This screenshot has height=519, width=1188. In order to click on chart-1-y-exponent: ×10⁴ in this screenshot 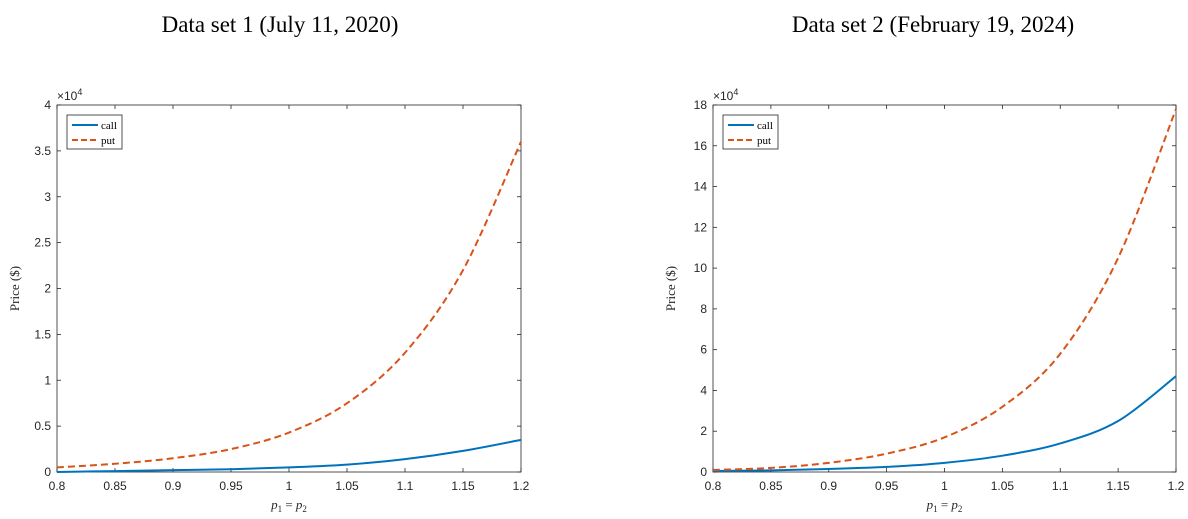, I will do `click(69, 95)`.